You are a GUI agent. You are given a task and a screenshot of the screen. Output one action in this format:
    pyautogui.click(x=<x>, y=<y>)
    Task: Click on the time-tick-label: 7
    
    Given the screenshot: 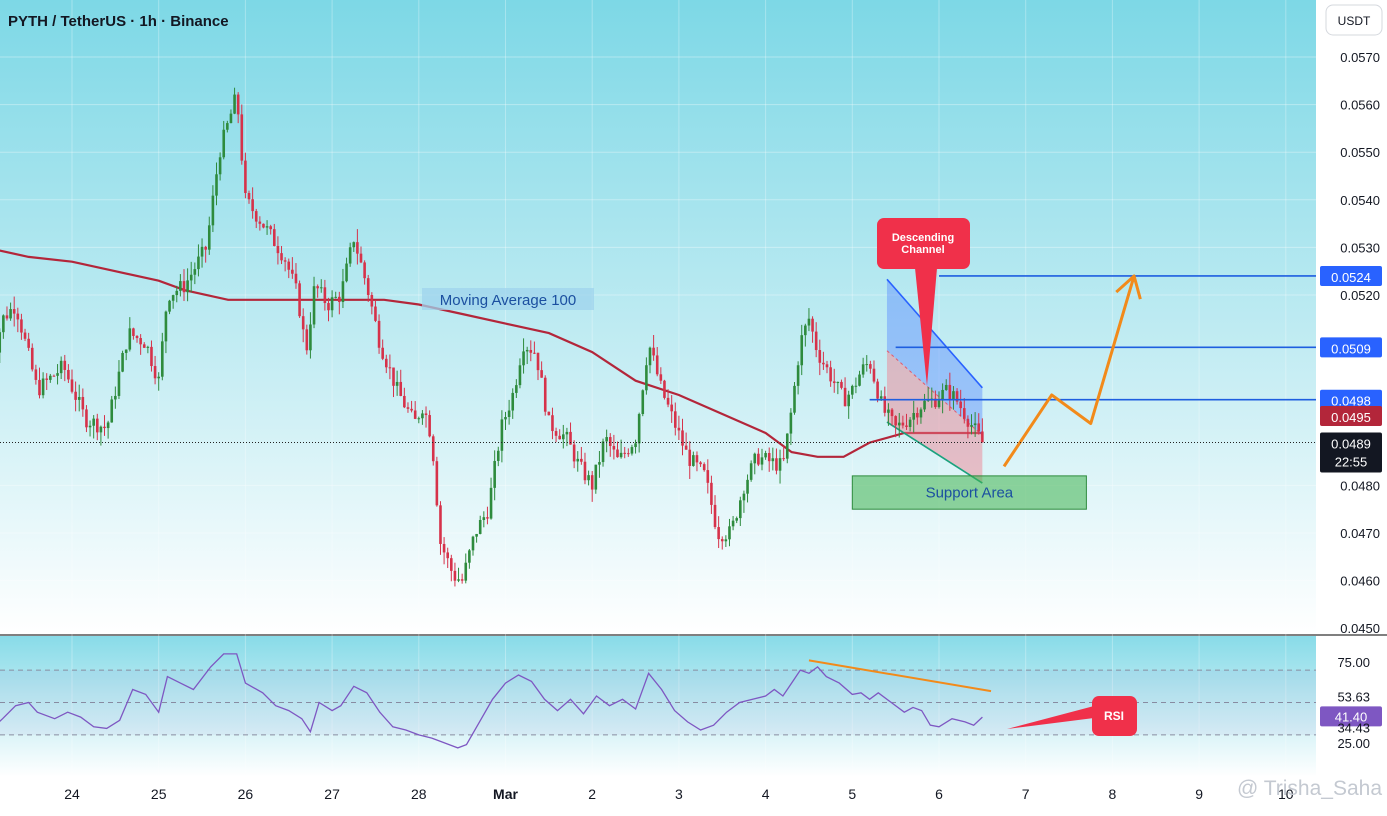 What is the action you would take?
    pyautogui.click(x=1026, y=794)
    